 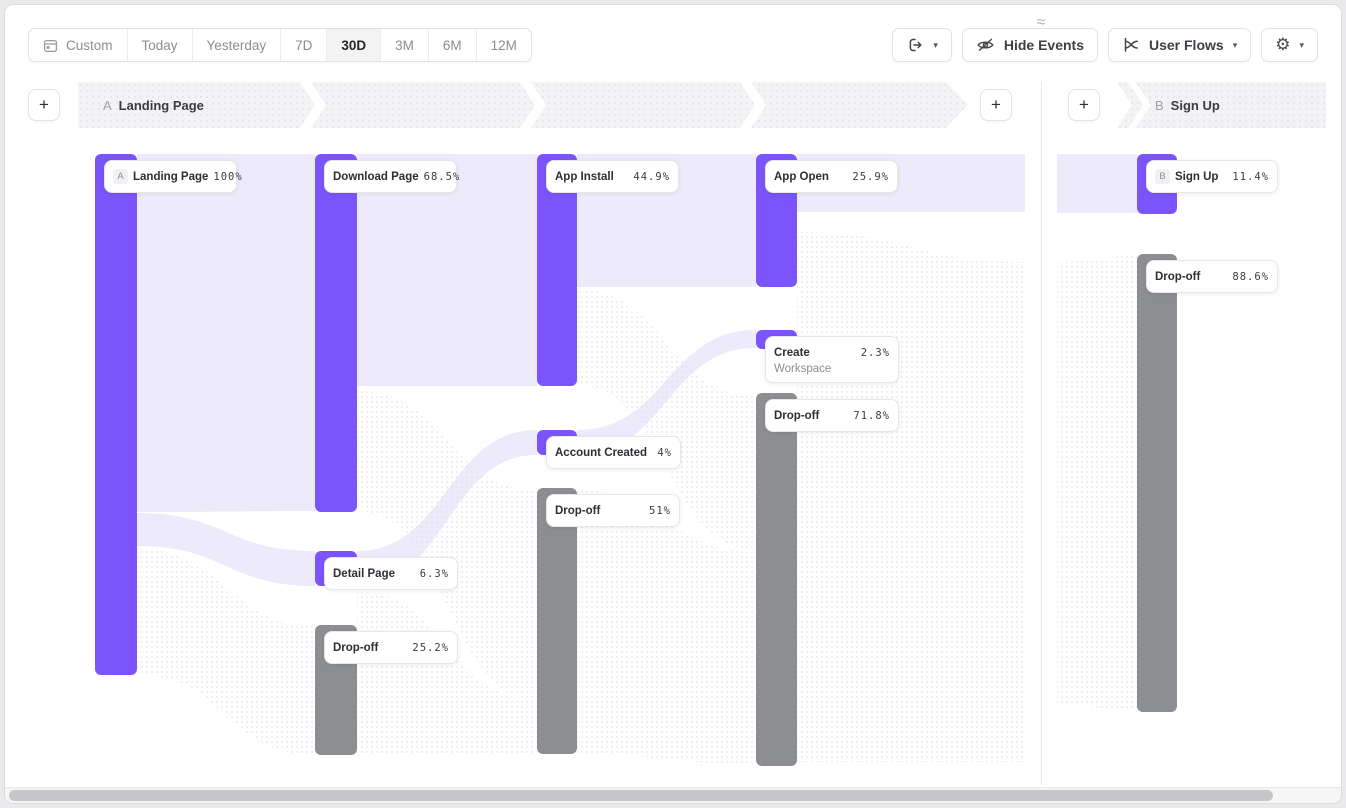 I want to click on step-header: + A Landing Page + + B Sign Up, so click(x=673, y=105).